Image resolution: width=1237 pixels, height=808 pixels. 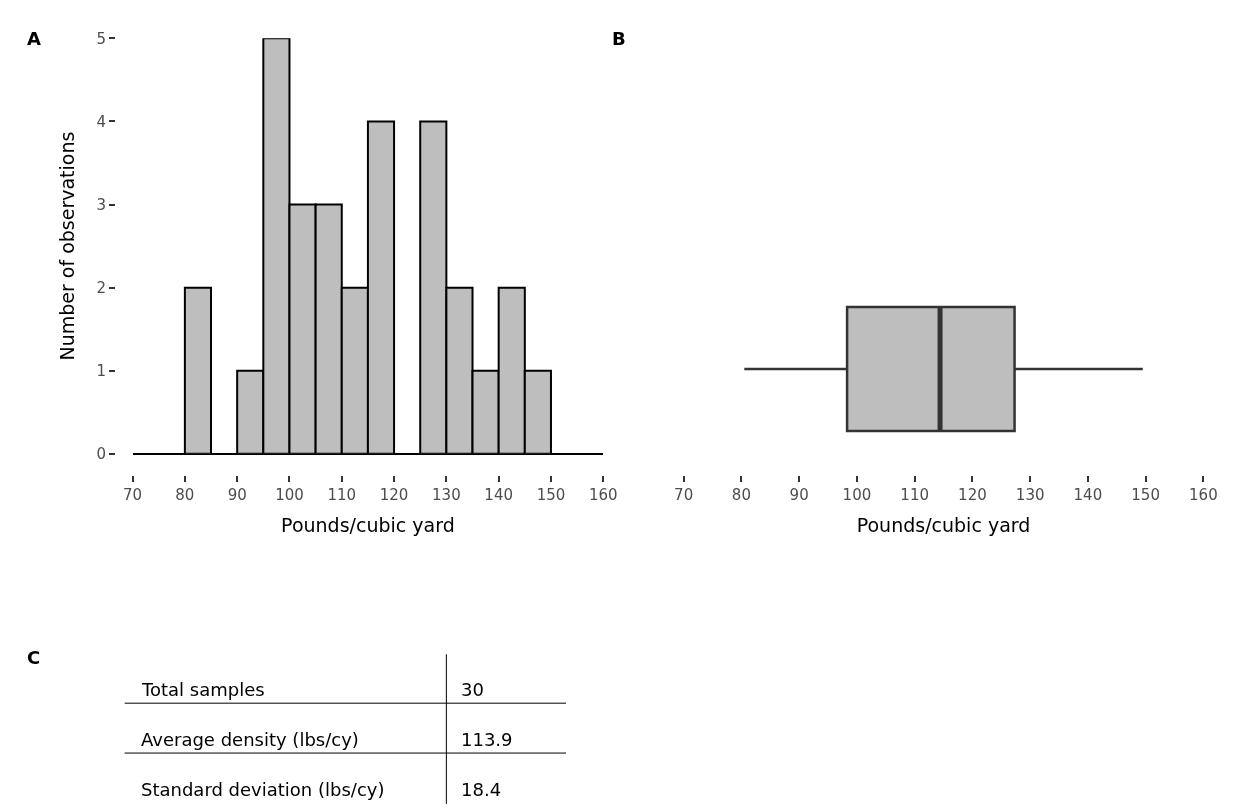 I want to click on y-tick-label: 4, so click(x=101, y=121).